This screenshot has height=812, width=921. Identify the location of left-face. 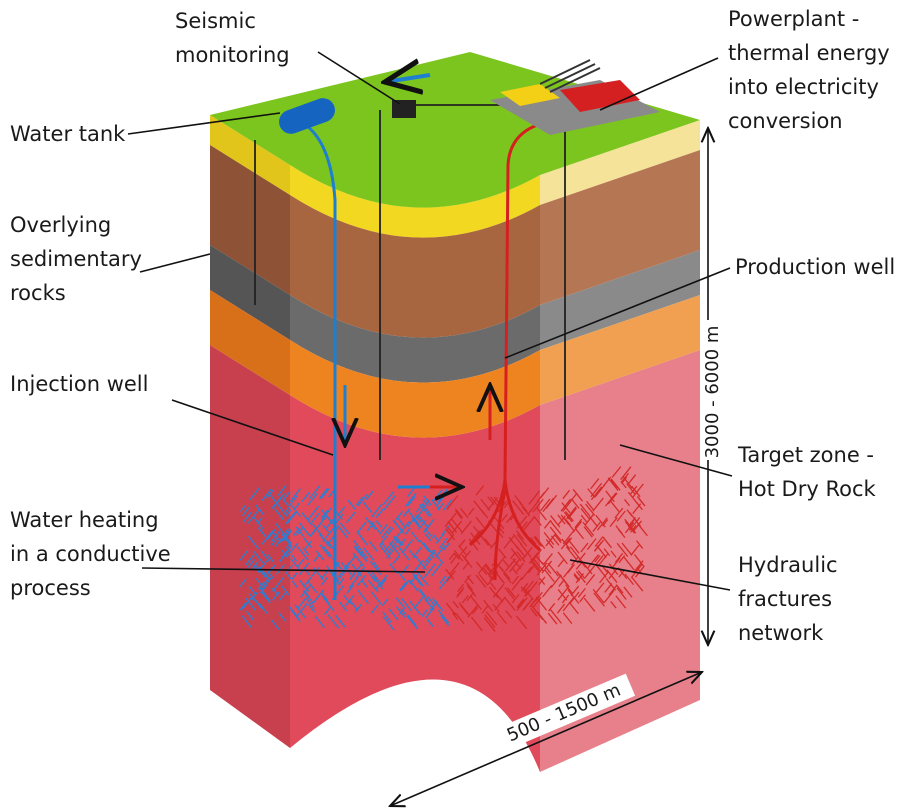
(250, 155).